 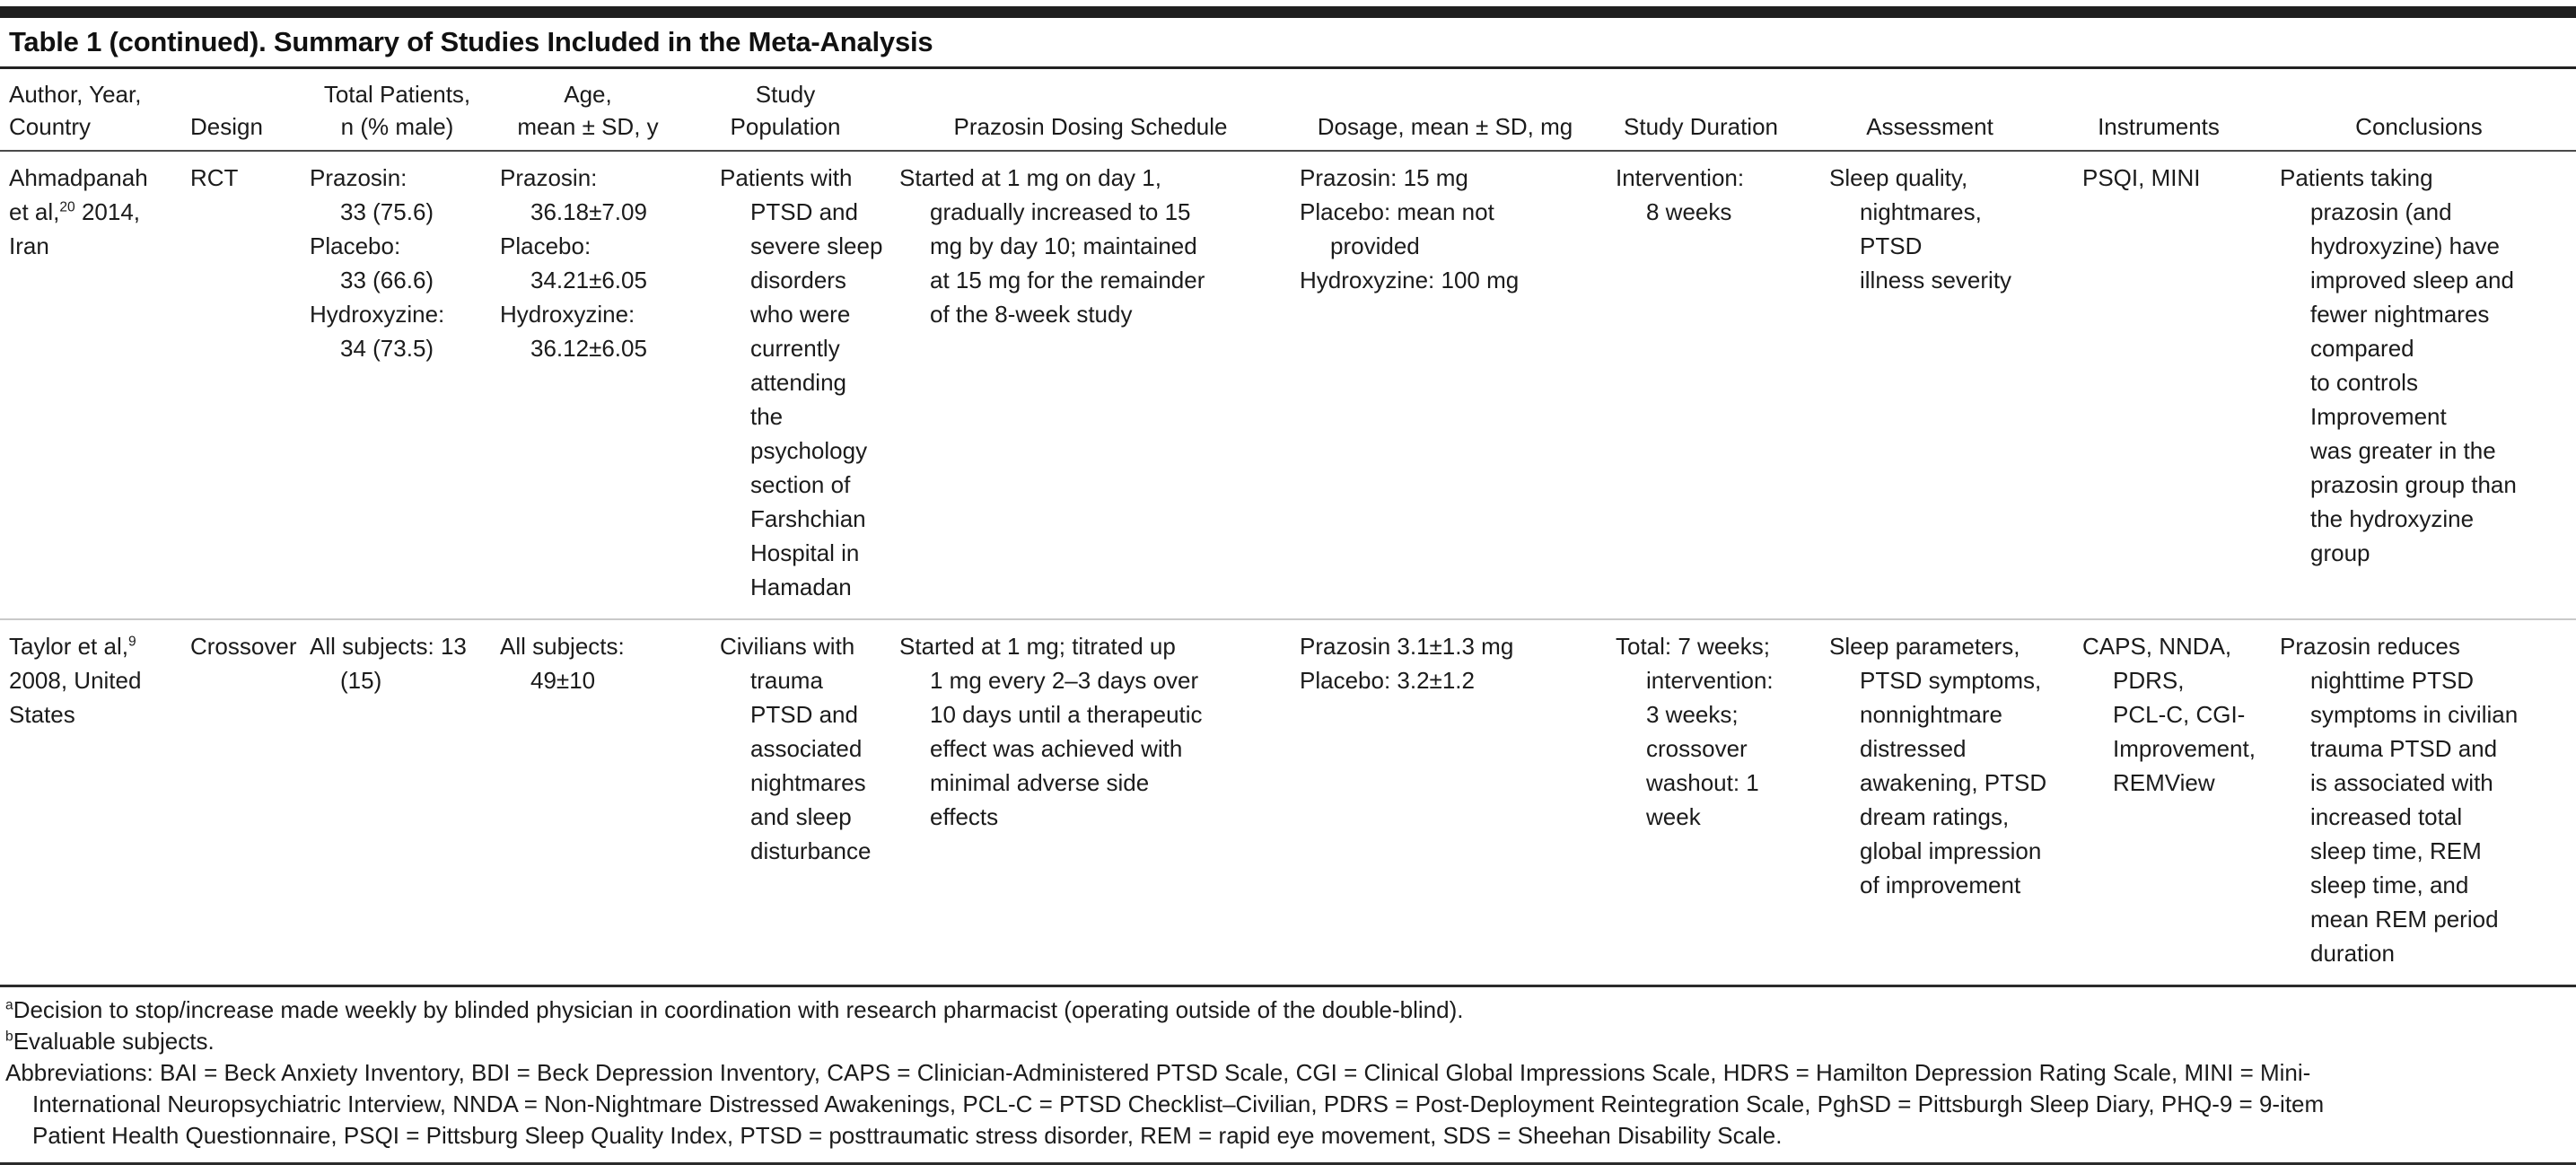 I want to click on footnote-a-marker: a, so click(x=9, y=1005).